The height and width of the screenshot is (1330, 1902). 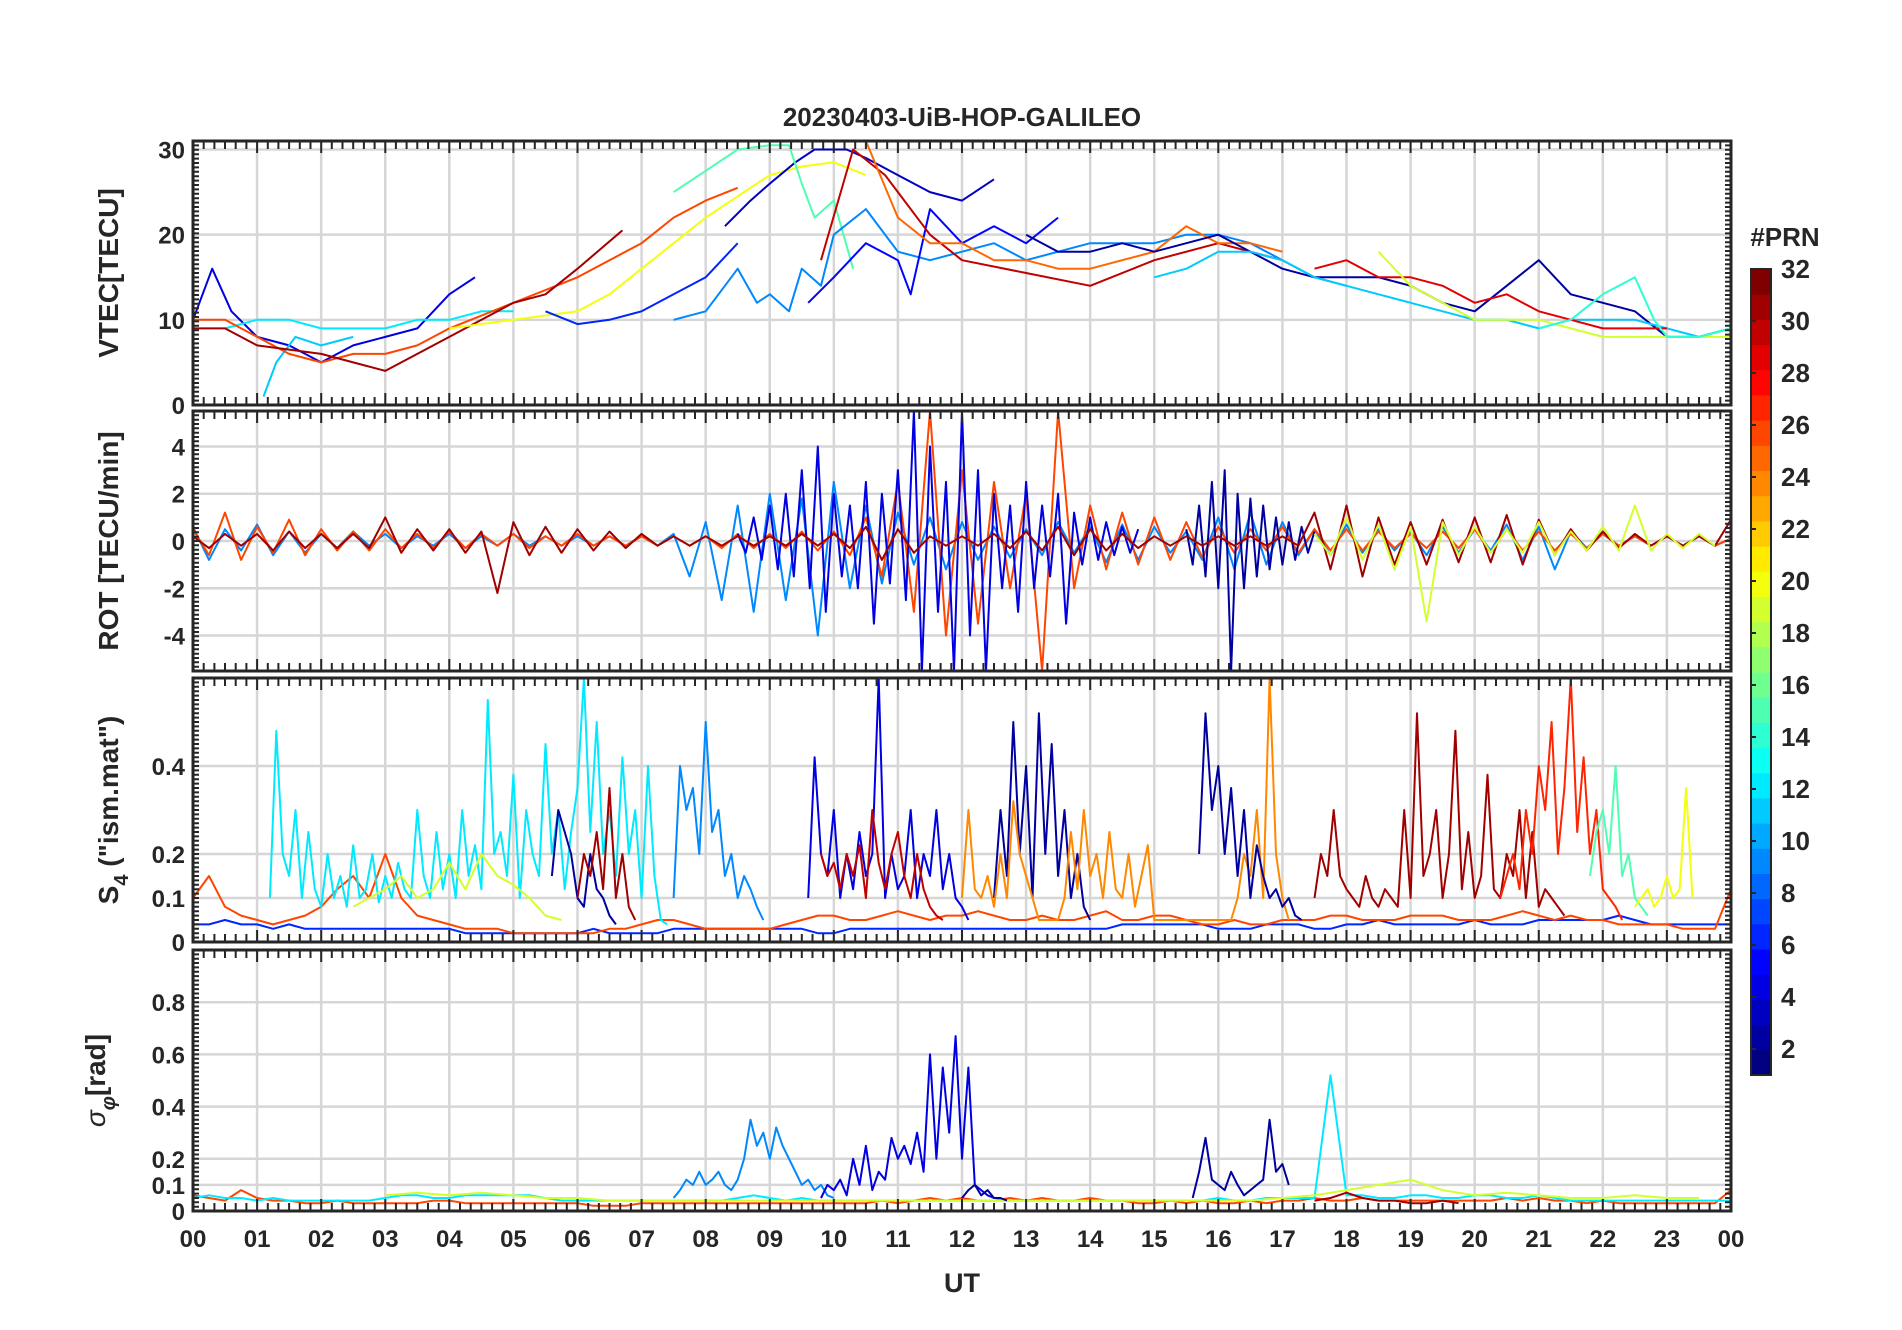 I want to click on y-axis-label: S4 ("ism.mat"), so click(x=113, y=810).